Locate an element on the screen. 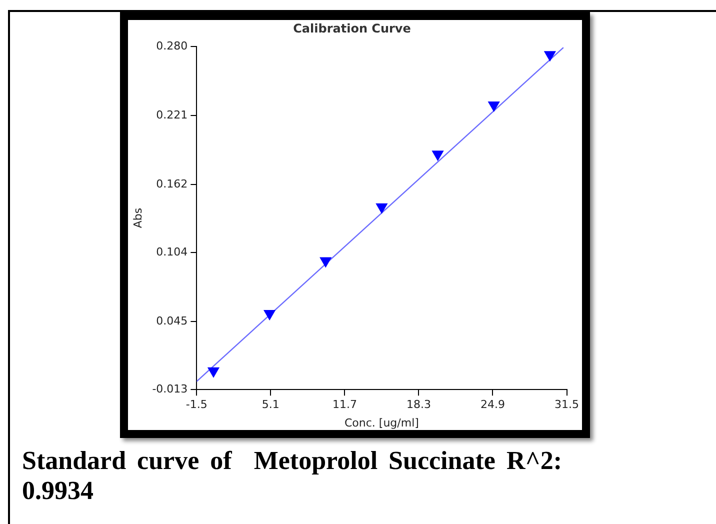 This screenshot has height=524, width=716. x-tick-label: 11.7 is located at coordinates (344, 405).